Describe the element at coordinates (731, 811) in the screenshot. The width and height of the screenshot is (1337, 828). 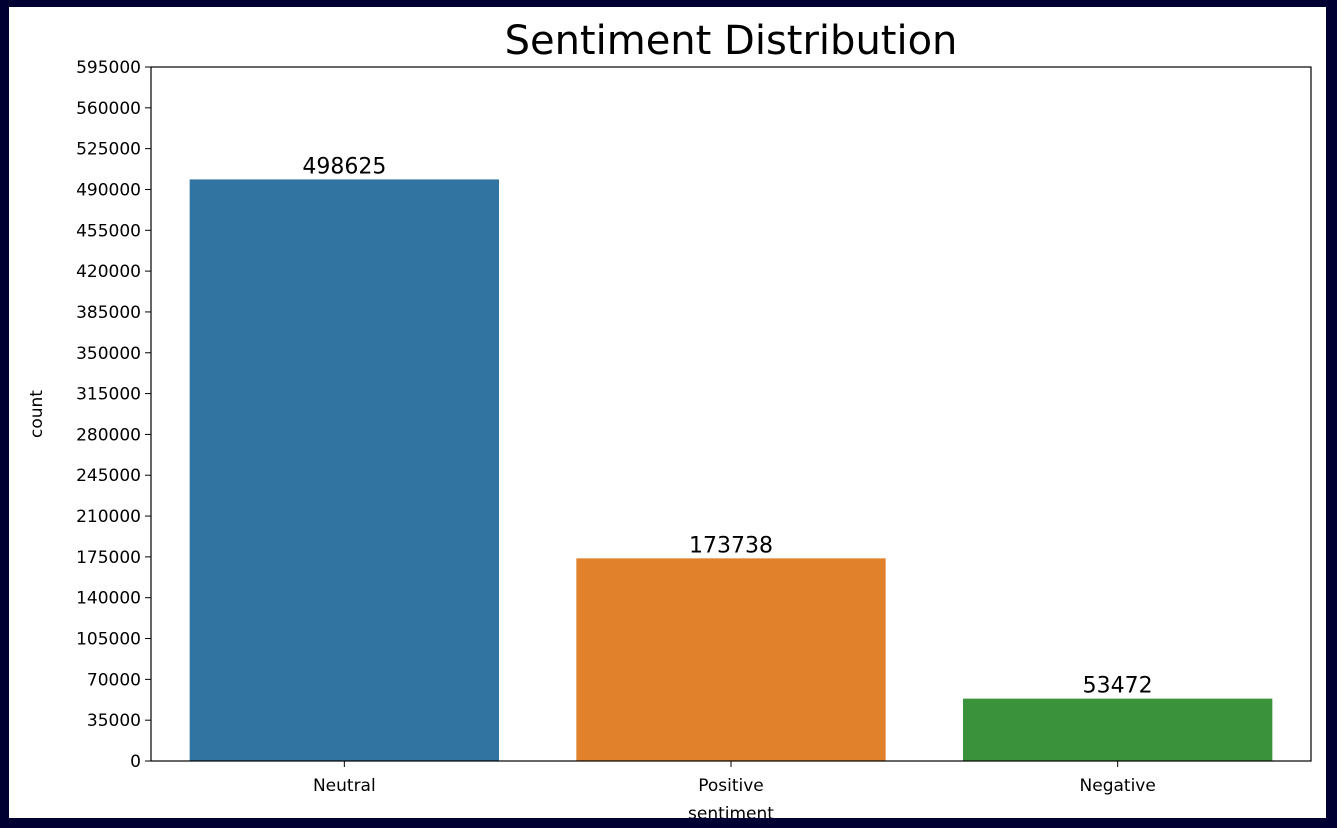
I see `x-axis-label: sentiment` at that location.